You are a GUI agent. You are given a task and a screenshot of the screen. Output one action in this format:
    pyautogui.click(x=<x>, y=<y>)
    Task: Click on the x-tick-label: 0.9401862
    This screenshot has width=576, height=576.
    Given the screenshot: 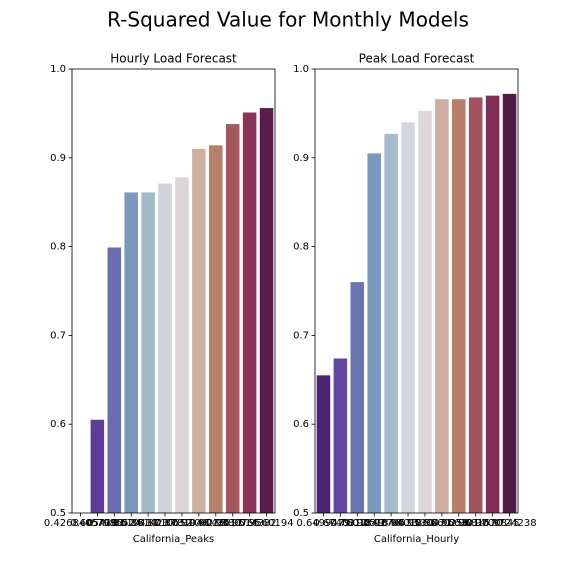 What is the action you would take?
    pyautogui.click(x=408, y=523)
    